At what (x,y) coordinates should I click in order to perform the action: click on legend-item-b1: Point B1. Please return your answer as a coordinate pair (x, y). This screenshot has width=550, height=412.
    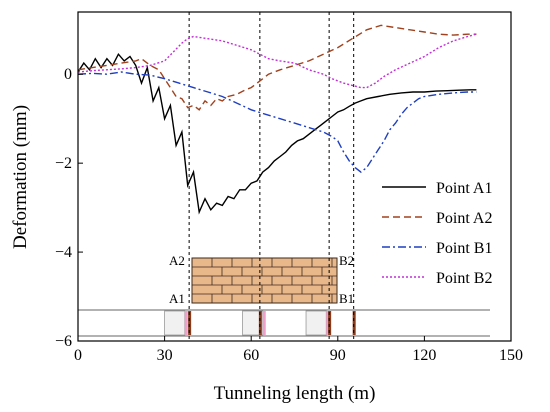
    Looking at the image, I should click on (437, 248).